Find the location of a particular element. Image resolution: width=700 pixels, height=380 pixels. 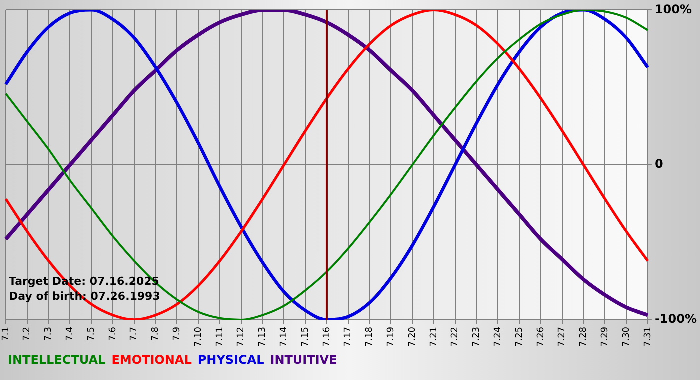

x-tick-label: 7.17 is located at coordinates (349, 337).